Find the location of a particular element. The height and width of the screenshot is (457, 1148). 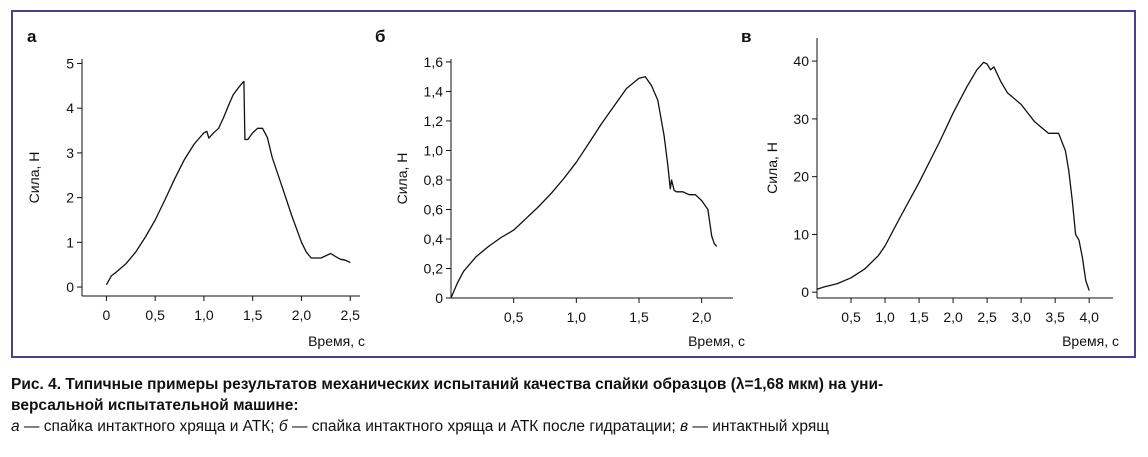

chart-3-x-tick-label: 4,0 is located at coordinates (1089, 317).